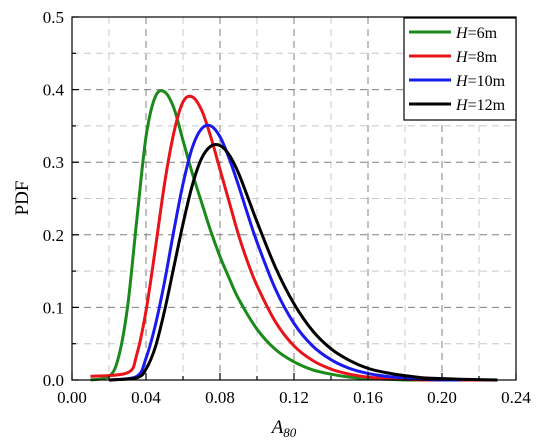  I want to click on y-tick-label: 0.2, so click(53, 235).